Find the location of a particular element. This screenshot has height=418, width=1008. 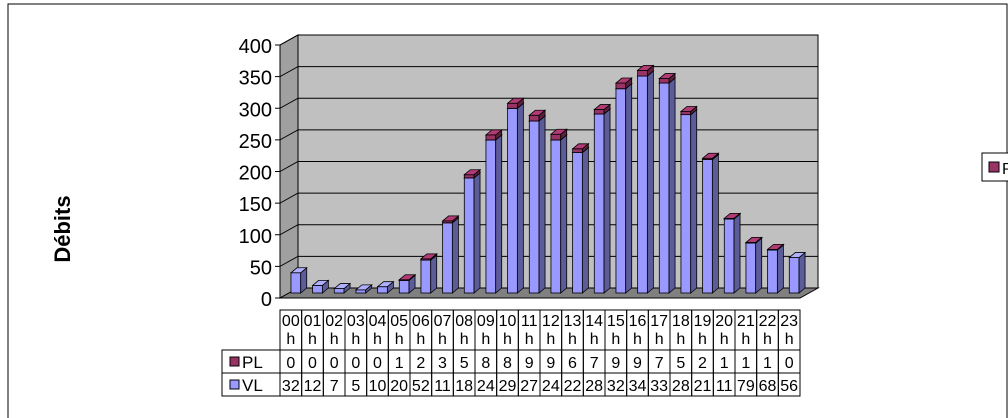

bar-pl-15h is located at coordinates (623, 83).